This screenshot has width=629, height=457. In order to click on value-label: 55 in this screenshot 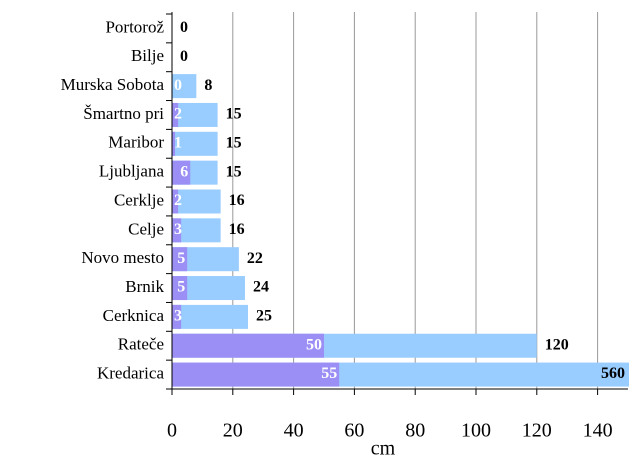, I will do `click(329, 373)`.